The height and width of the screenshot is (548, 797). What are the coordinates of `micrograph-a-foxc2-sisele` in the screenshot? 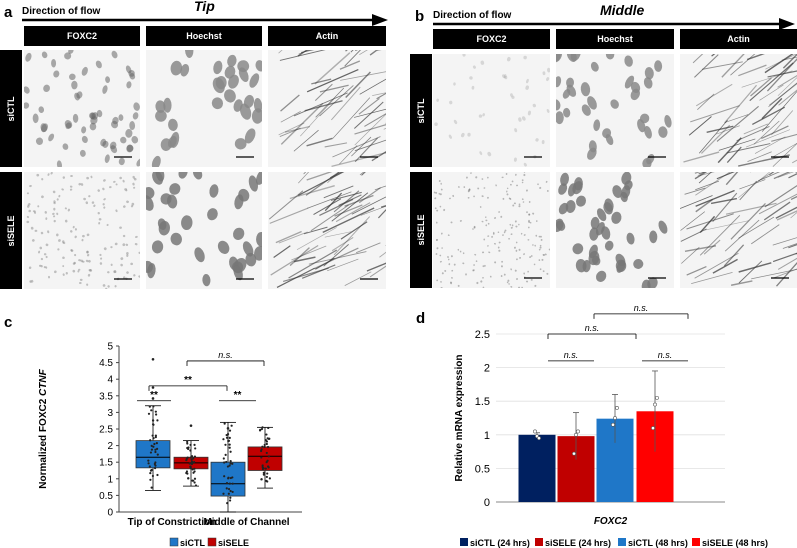 It's located at (82, 230).